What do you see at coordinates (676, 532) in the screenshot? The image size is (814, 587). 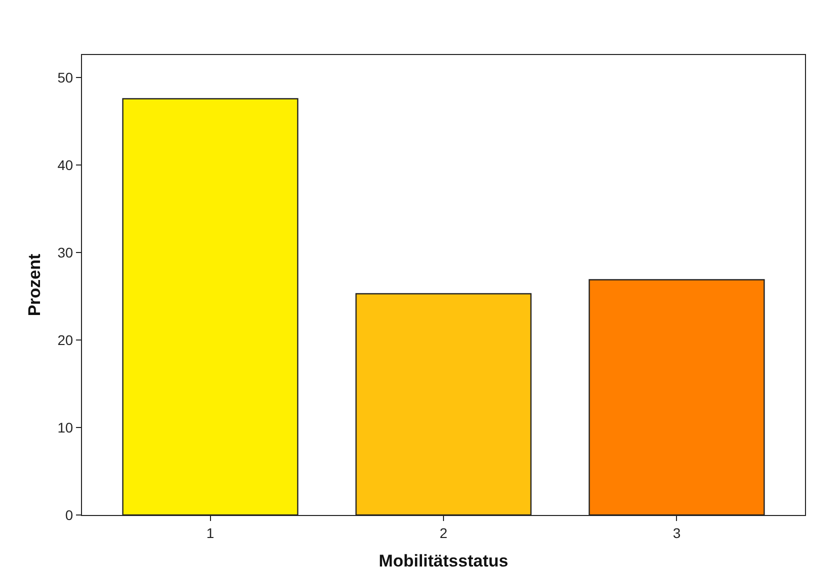 I see `x-tick-label: 3` at bounding box center [676, 532].